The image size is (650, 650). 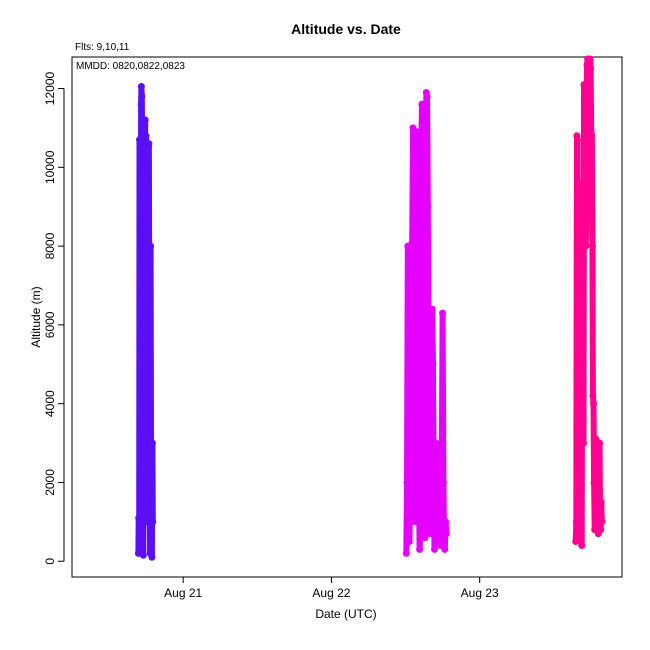 What do you see at coordinates (130, 66) in the screenshot?
I see `mmdd-annotation: MMDD: 0820,0822,0823` at bounding box center [130, 66].